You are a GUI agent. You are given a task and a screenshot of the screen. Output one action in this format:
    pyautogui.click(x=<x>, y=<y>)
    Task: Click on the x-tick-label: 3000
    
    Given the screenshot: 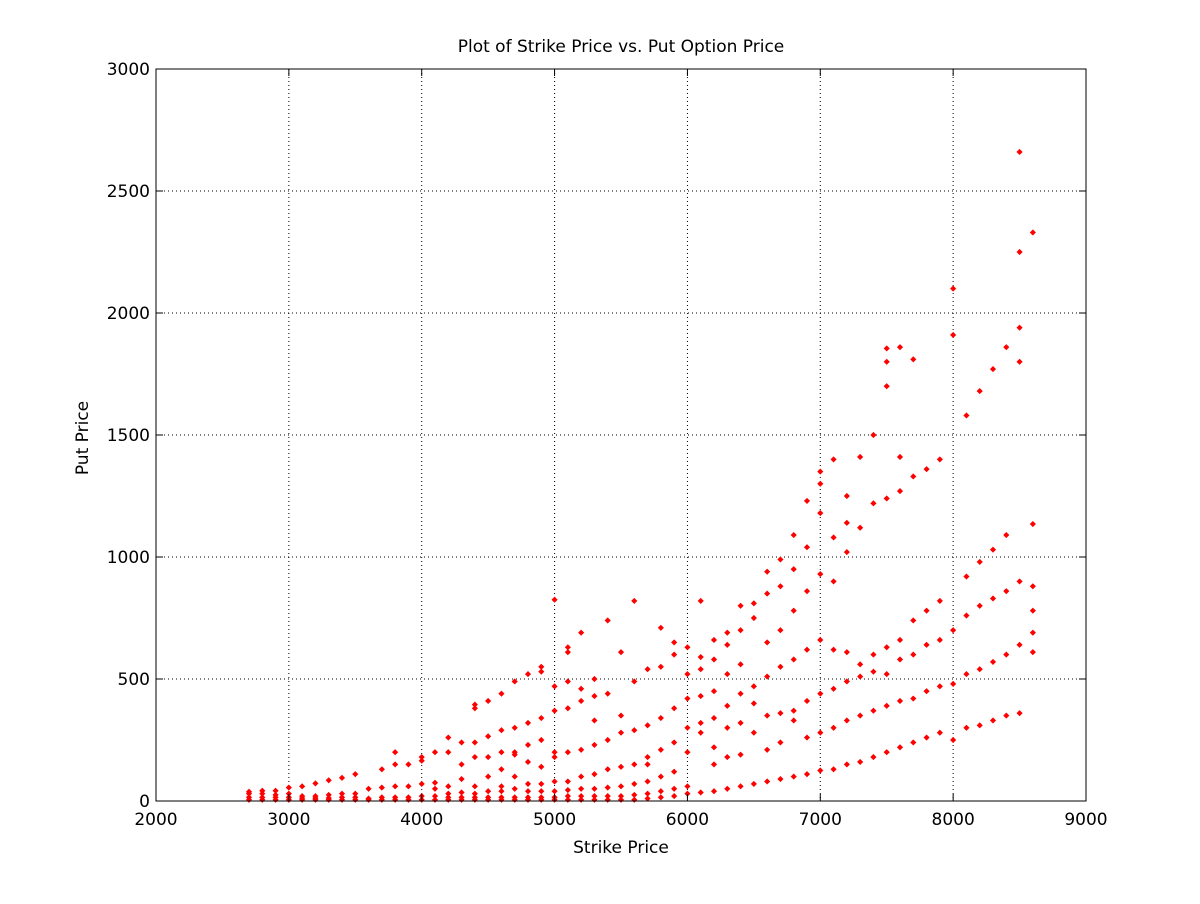 What is the action you would take?
    pyautogui.click(x=288, y=820)
    